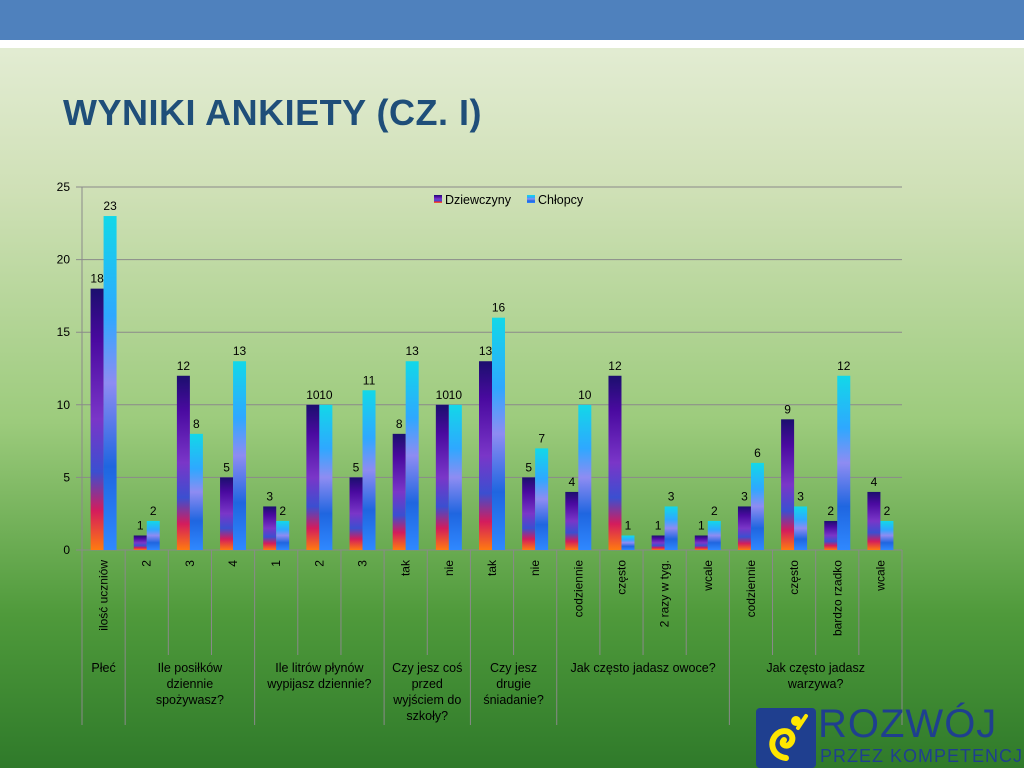 The height and width of the screenshot is (768, 1024). Describe the element at coordinates (64, 260) in the screenshot. I see `y-tick-label: 20` at that location.